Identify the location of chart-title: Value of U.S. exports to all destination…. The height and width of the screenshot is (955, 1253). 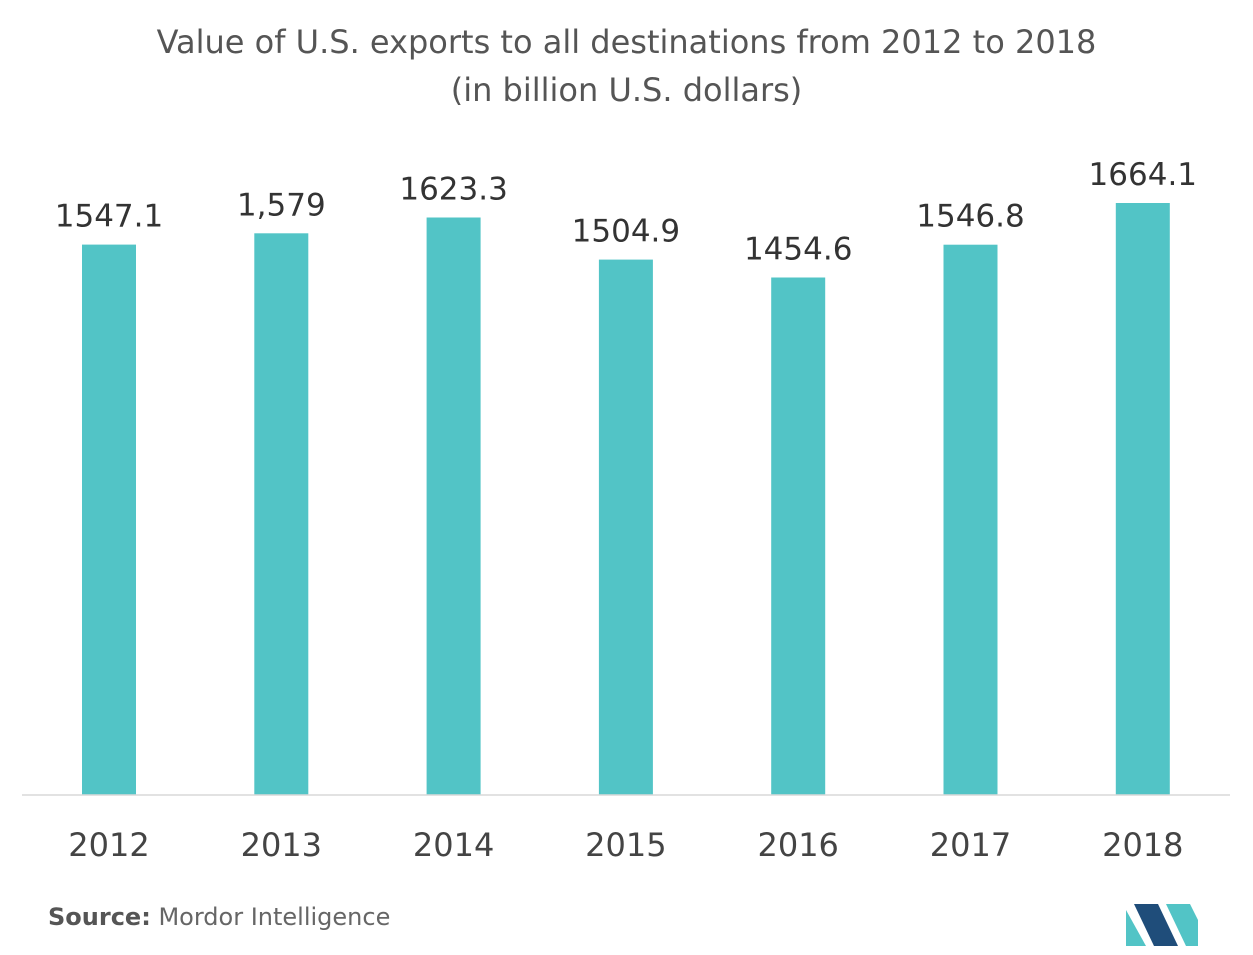
(626, 66).